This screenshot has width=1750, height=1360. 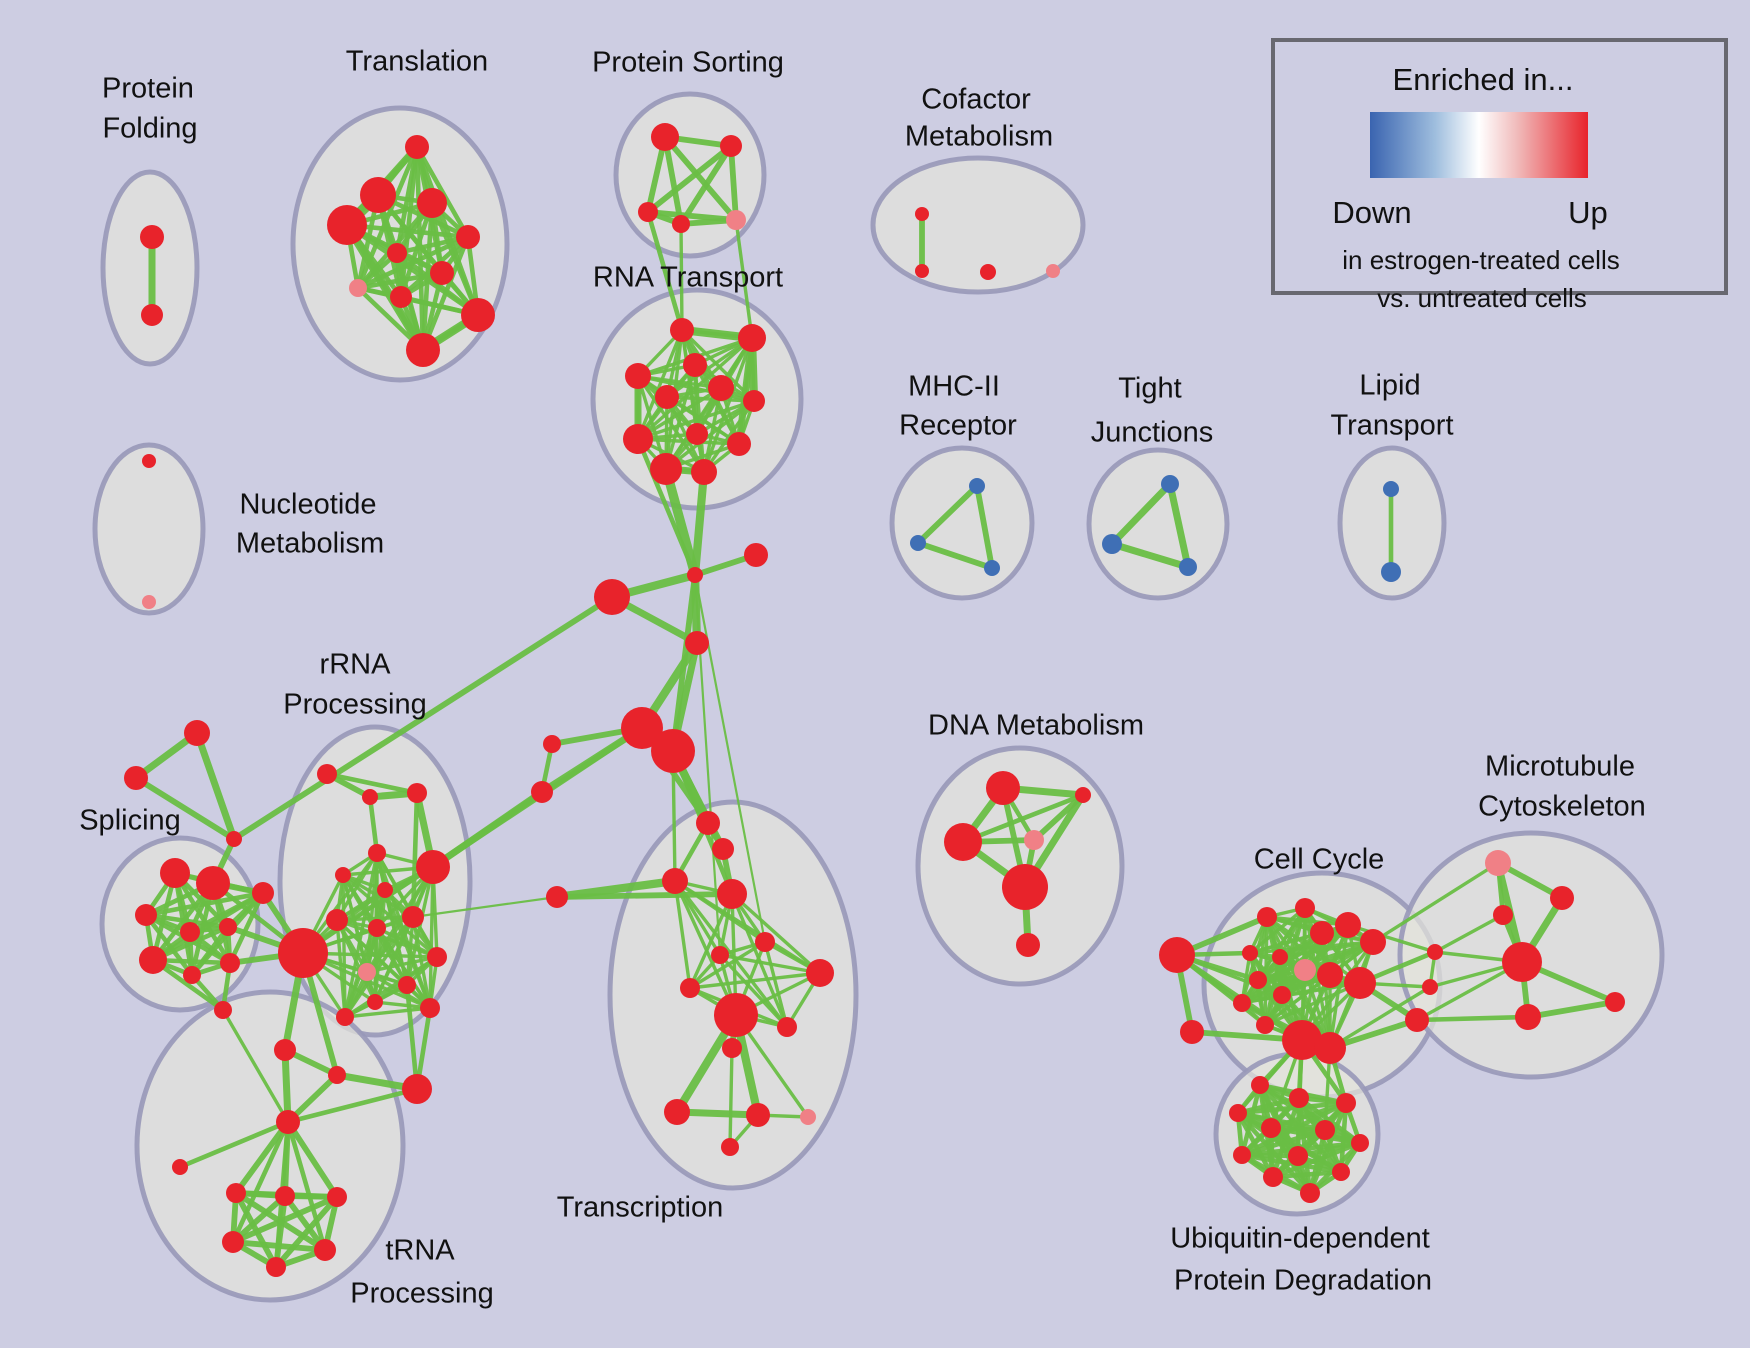 I want to click on node-cf0, so click(x=922, y=214).